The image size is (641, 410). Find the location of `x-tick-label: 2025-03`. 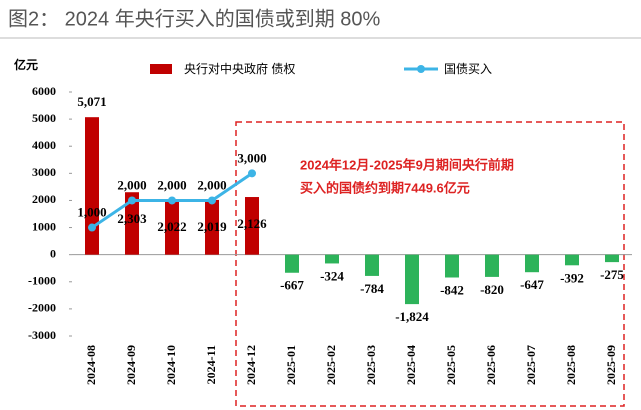

x-tick-label: 2025-03 is located at coordinates (371, 365).